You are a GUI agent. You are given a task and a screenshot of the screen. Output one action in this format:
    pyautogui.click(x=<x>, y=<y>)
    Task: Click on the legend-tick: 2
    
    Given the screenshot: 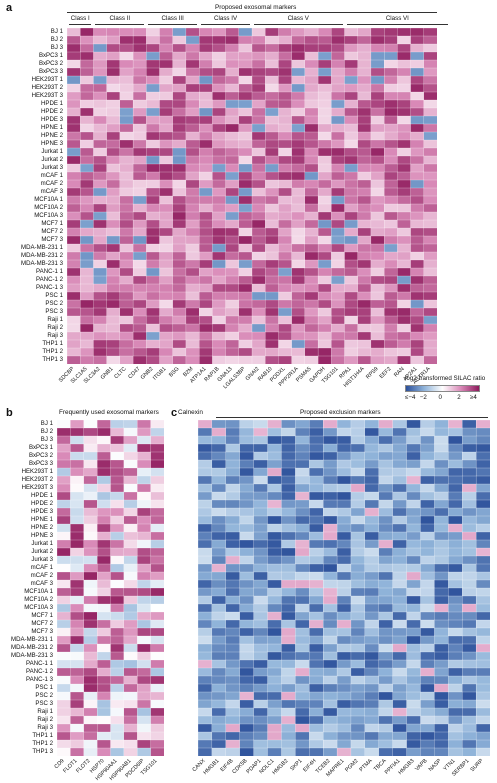 What is the action you would take?
    pyautogui.click(x=459, y=397)
    